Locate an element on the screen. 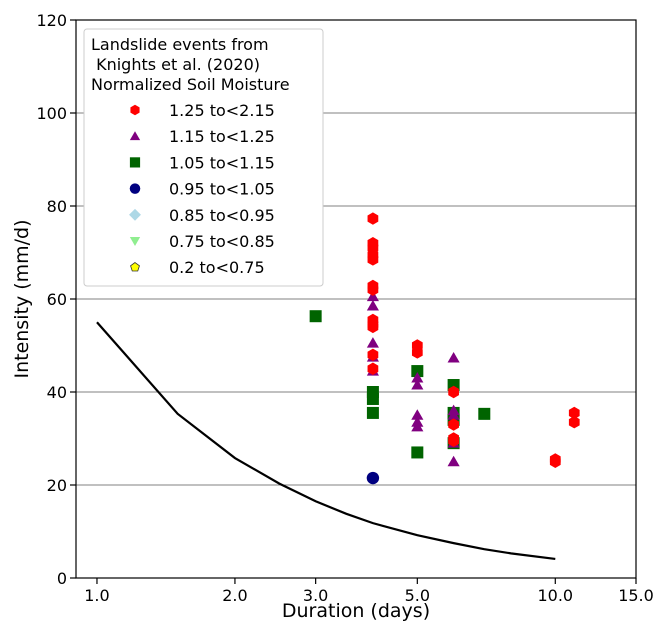  x-tick-label: 1.0 is located at coordinates (96, 595).